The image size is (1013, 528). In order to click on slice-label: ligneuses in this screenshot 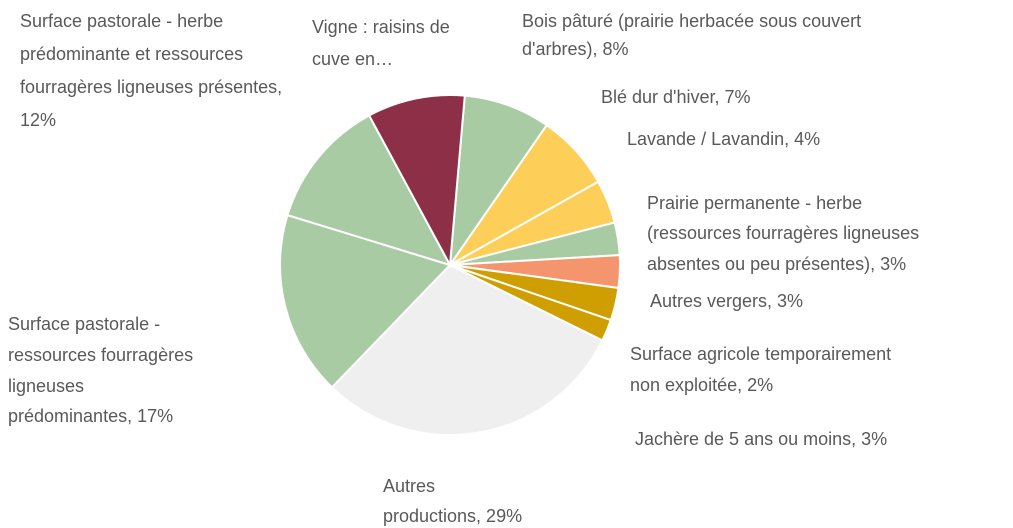, I will do `click(46, 386)`.